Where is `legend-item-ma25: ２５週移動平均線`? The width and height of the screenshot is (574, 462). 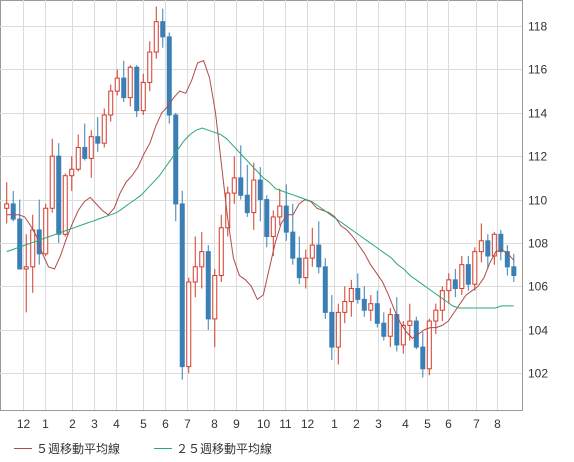
legend-item-ma25: ２５週移動平均線 is located at coordinates (213, 448).